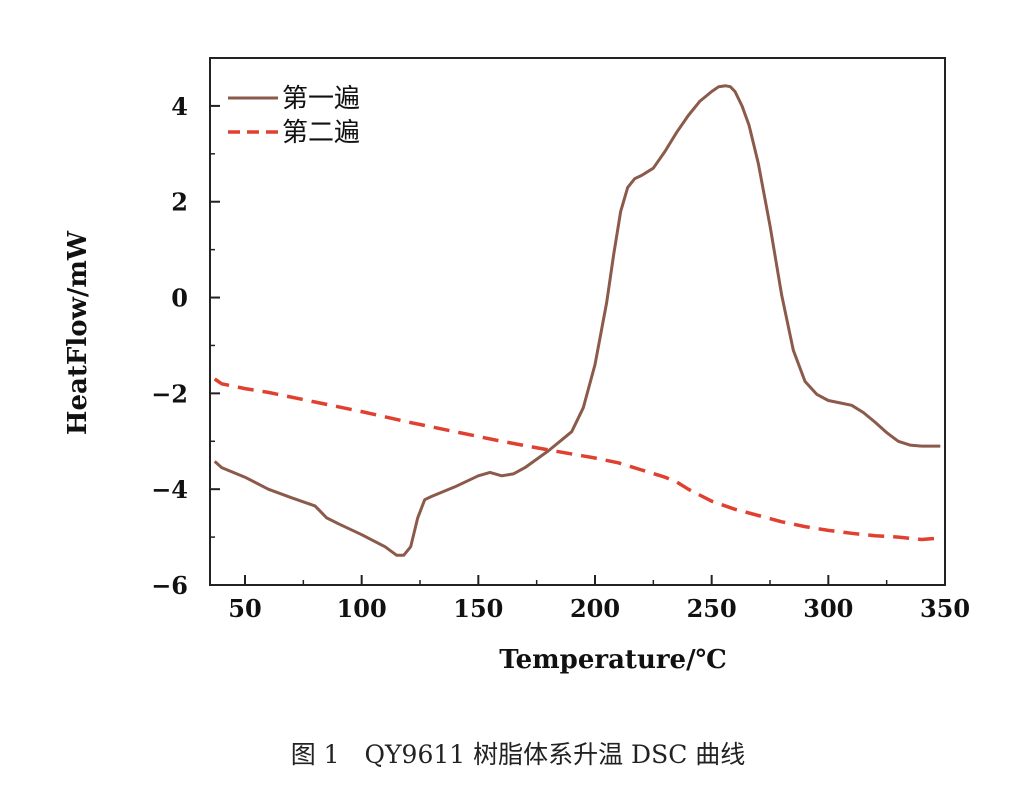 The height and width of the screenshot is (804, 1036). What do you see at coordinates (321, 99) in the screenshot?
I see `legend-label-1: 第一遍` at bounding box center [321, 99].